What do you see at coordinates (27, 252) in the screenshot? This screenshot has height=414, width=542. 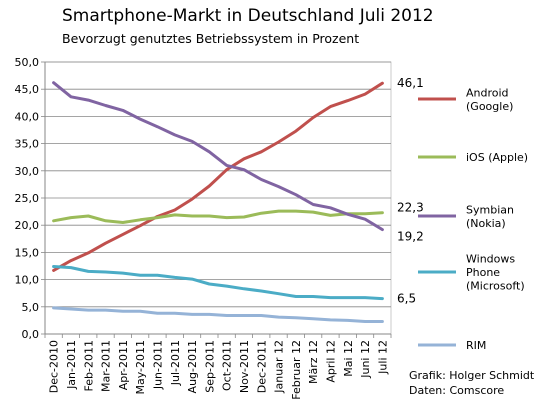 I see `y-tick-label: 15,0` at bounding box center [27, 252].